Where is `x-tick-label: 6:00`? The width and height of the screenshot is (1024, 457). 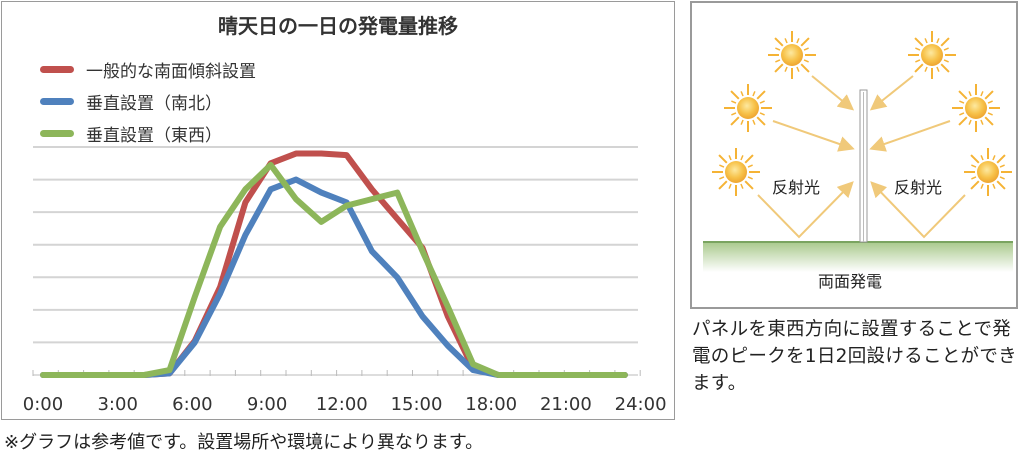
x-tick-label: 6:00 is located at coordinates (192, 404).